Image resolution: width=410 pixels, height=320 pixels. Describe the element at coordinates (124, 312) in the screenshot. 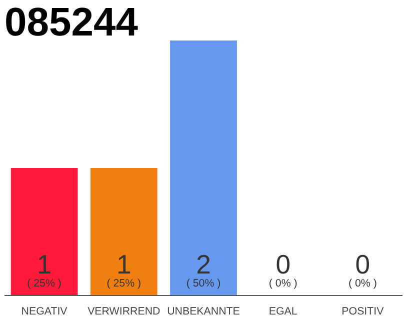

I see `x-tick-label: VERWIRREND` at that location.